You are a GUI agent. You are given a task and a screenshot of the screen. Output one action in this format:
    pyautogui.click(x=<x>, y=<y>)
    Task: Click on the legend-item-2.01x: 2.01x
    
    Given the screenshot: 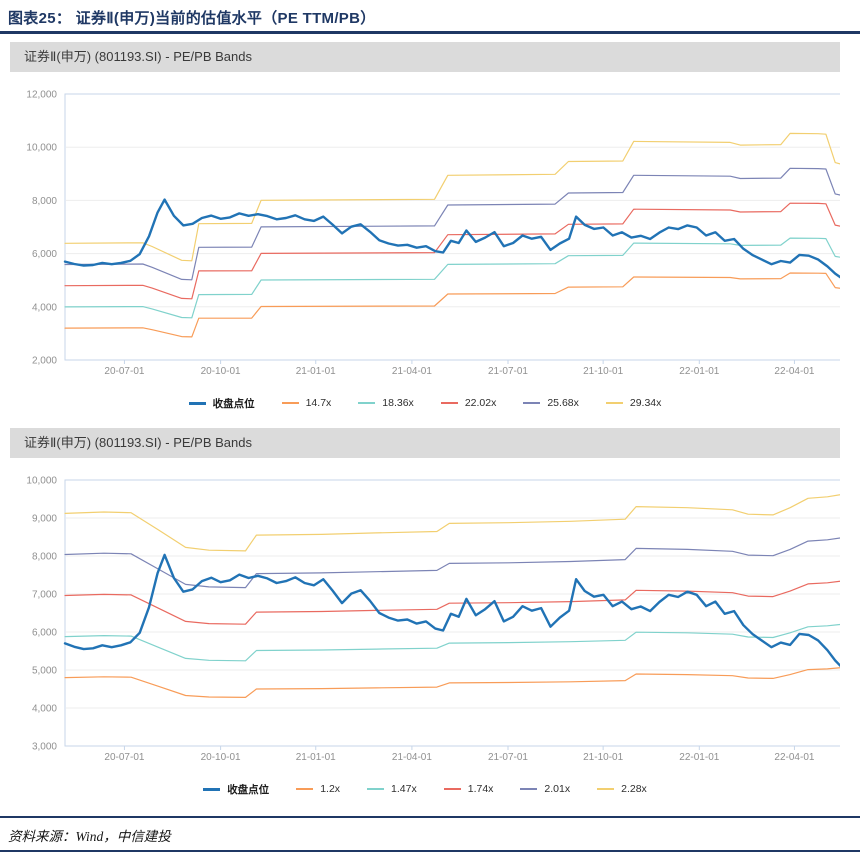 What is the action you would take?
    pyautogui.click(x=545, y=789)
    